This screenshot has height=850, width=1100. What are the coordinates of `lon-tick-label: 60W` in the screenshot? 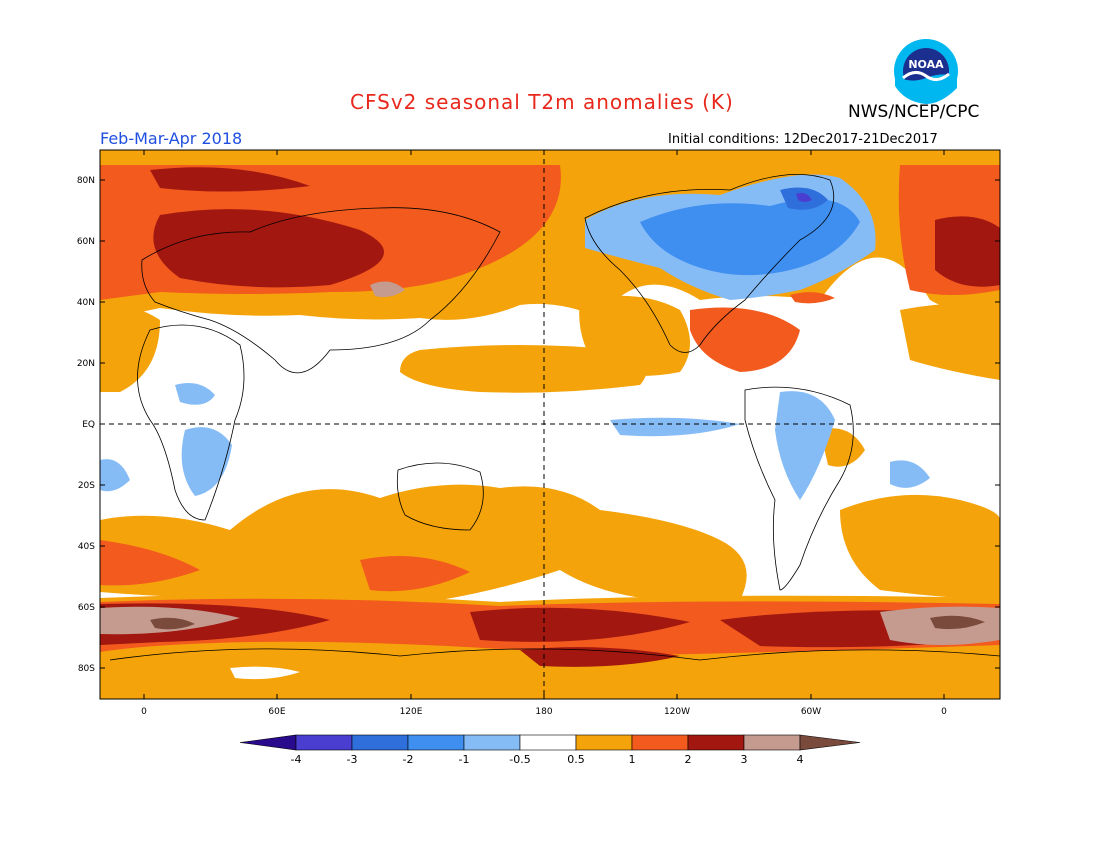 It's located at (811, 712).